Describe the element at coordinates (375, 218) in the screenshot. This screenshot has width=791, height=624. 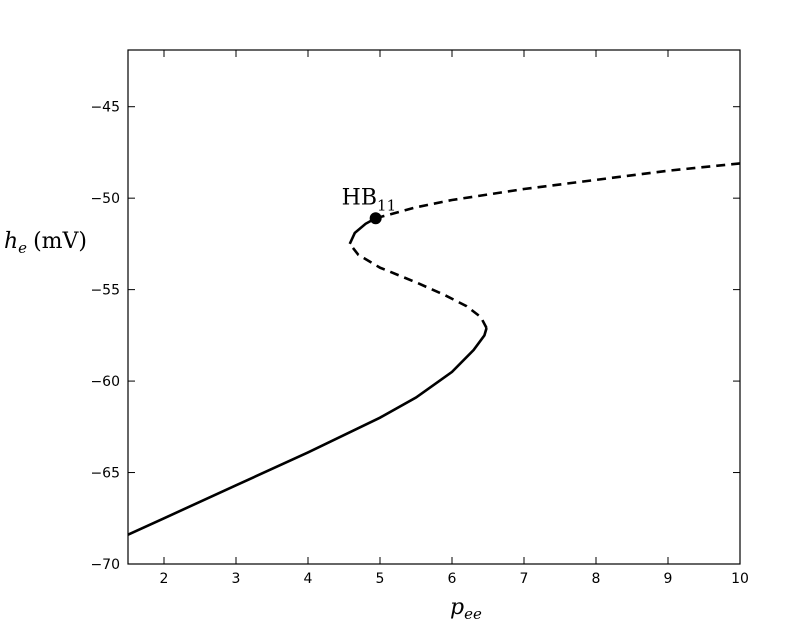
I see `hopf-point` at that location.